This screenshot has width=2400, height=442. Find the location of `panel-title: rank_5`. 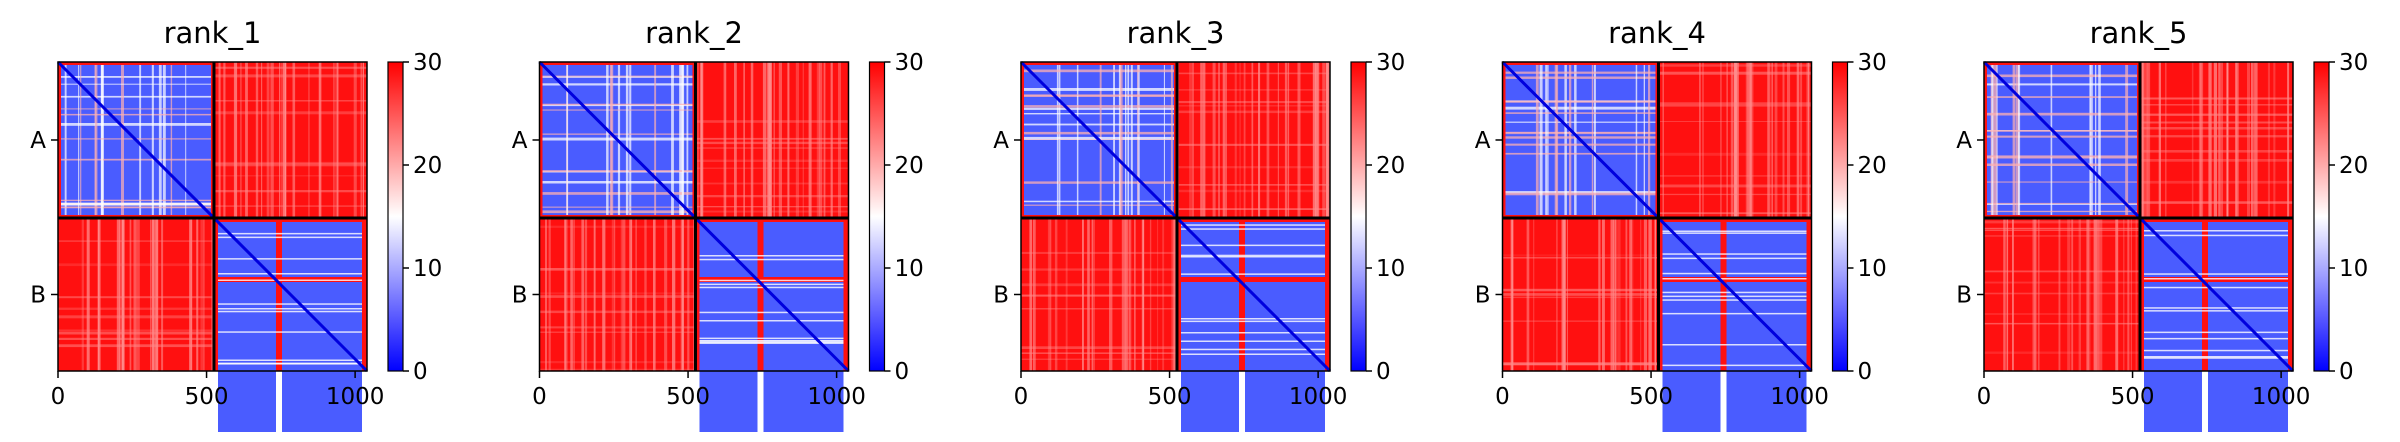

panel-title: rank_5 is located at coordinates (2139, 33).